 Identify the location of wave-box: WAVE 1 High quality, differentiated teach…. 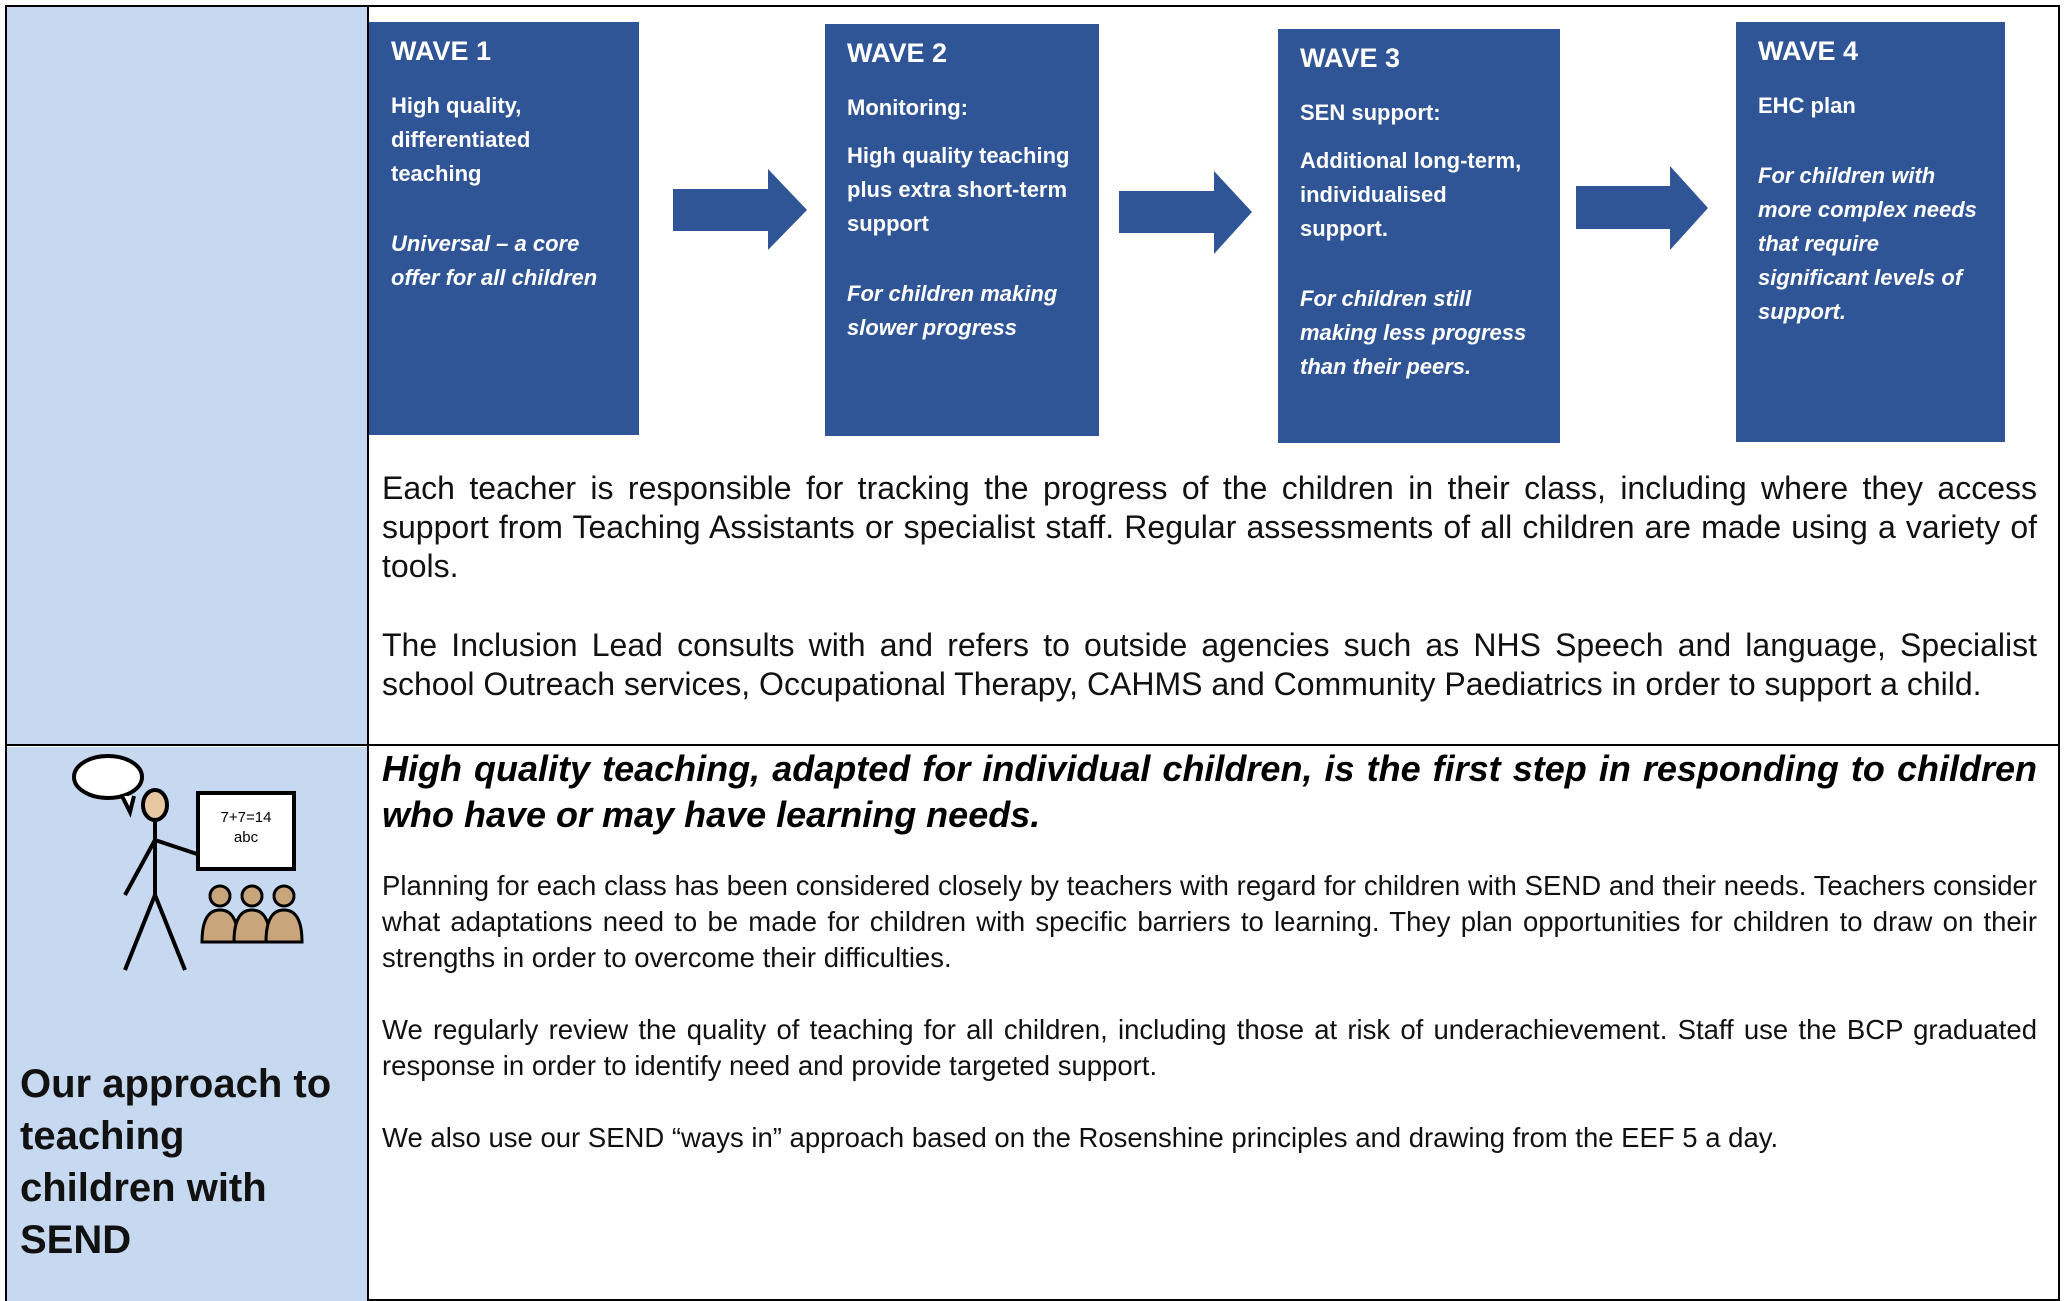
(504, 228).